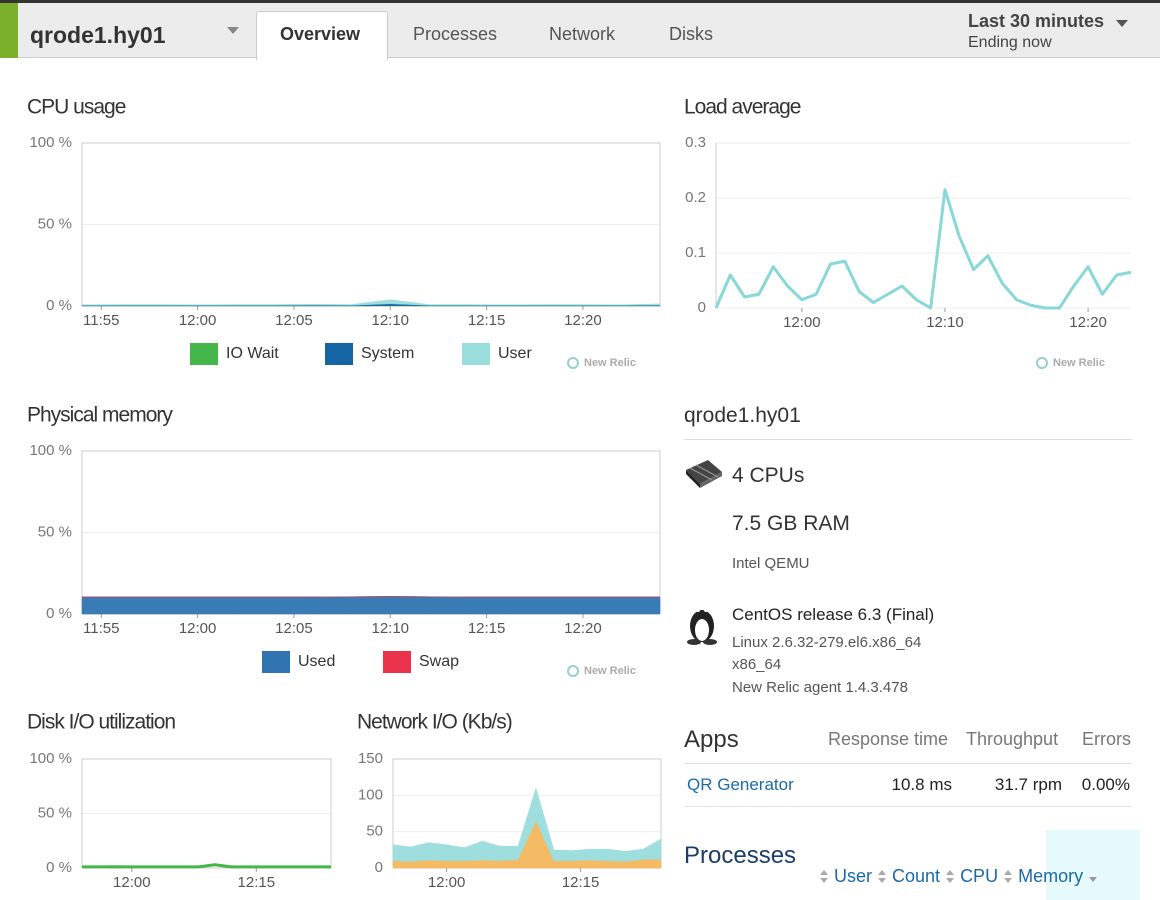  I want to click on legend-label: User, so click(515, 353).